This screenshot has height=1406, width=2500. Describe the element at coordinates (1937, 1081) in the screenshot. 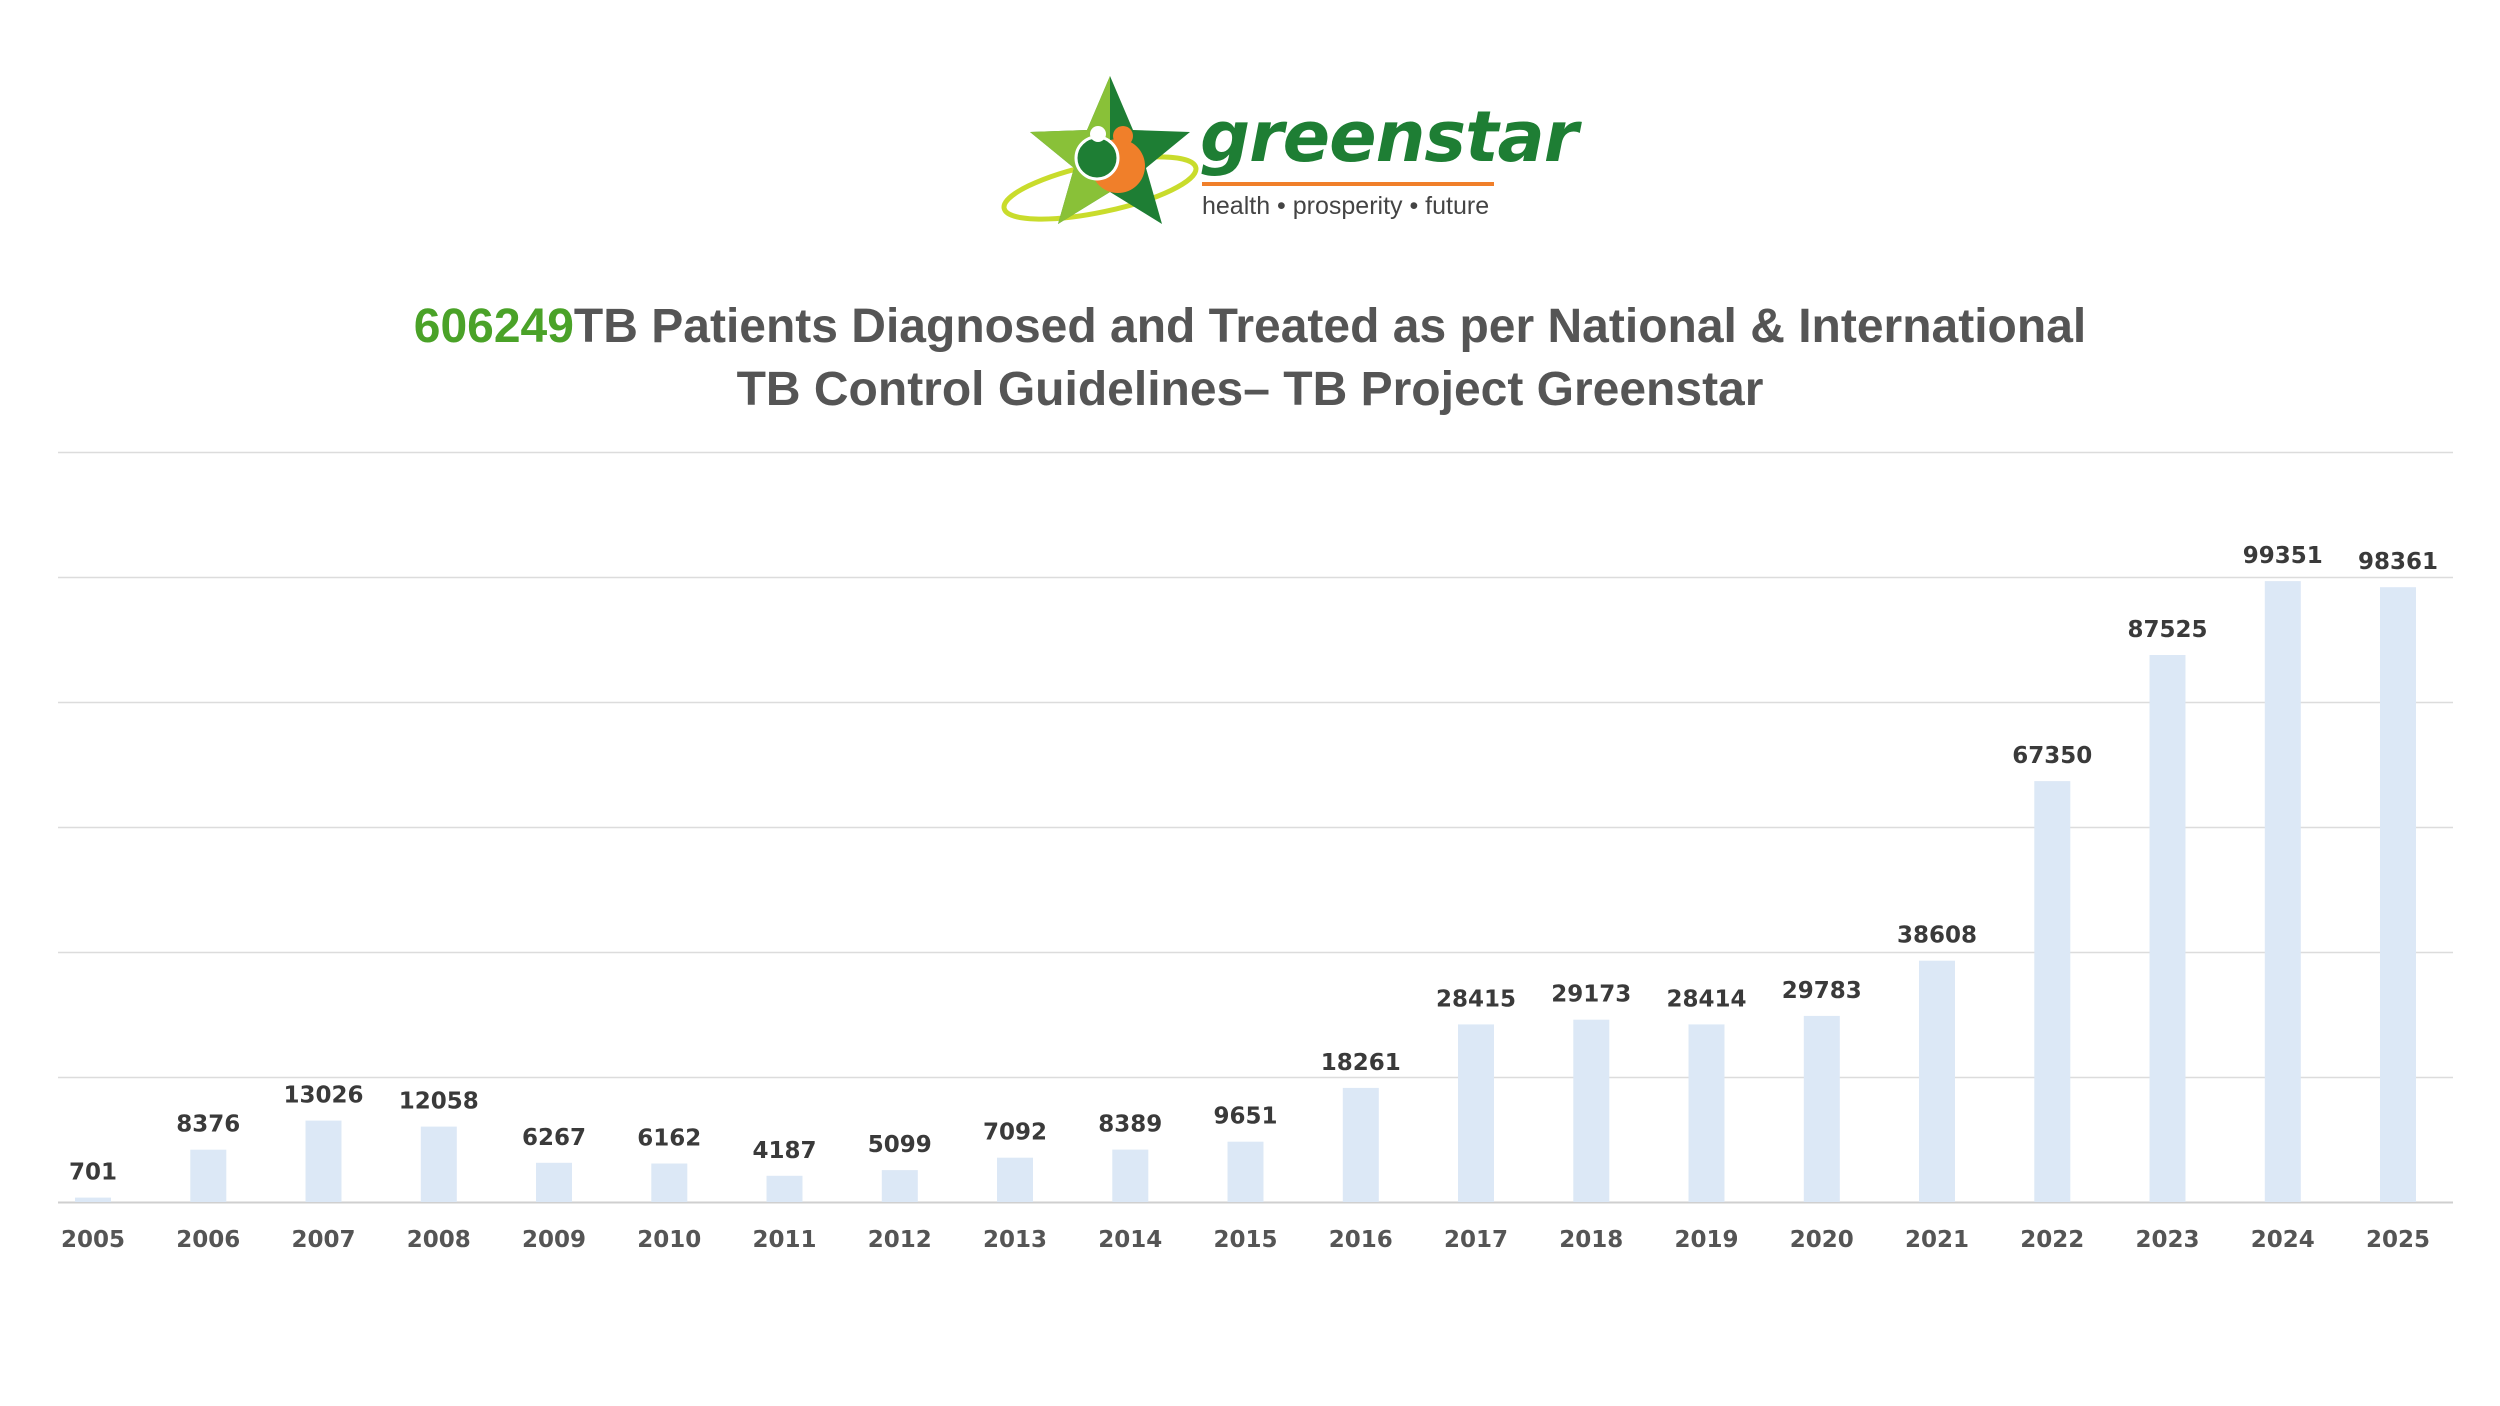

I see `bar-2021` at that location.